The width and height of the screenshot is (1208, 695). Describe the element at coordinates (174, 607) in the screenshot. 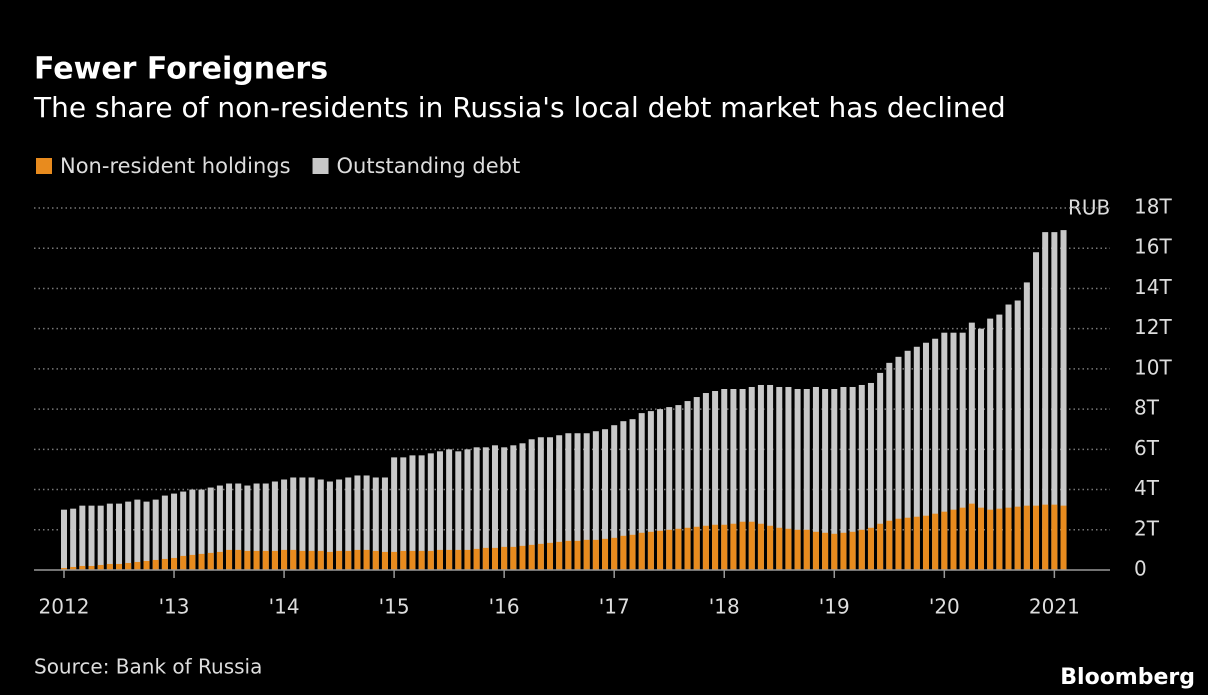

I see `x-tick-label: '13` at that location.